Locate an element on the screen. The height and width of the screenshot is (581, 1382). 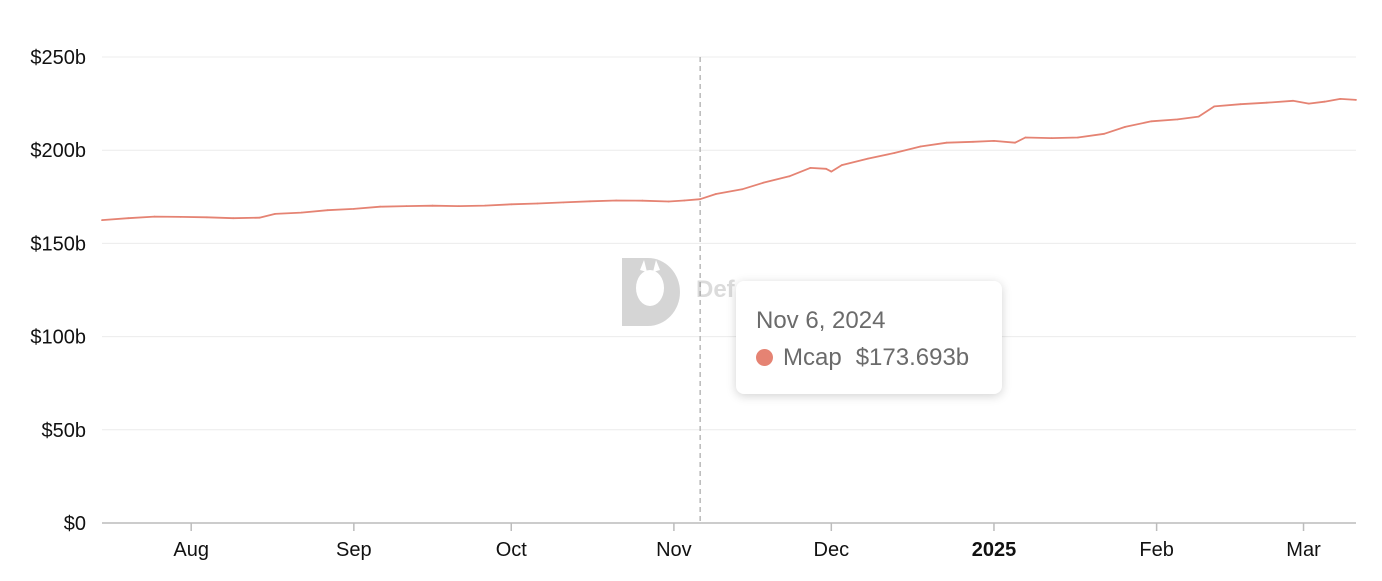
y-tick-label: $200b is located at coordinates (58, 151).